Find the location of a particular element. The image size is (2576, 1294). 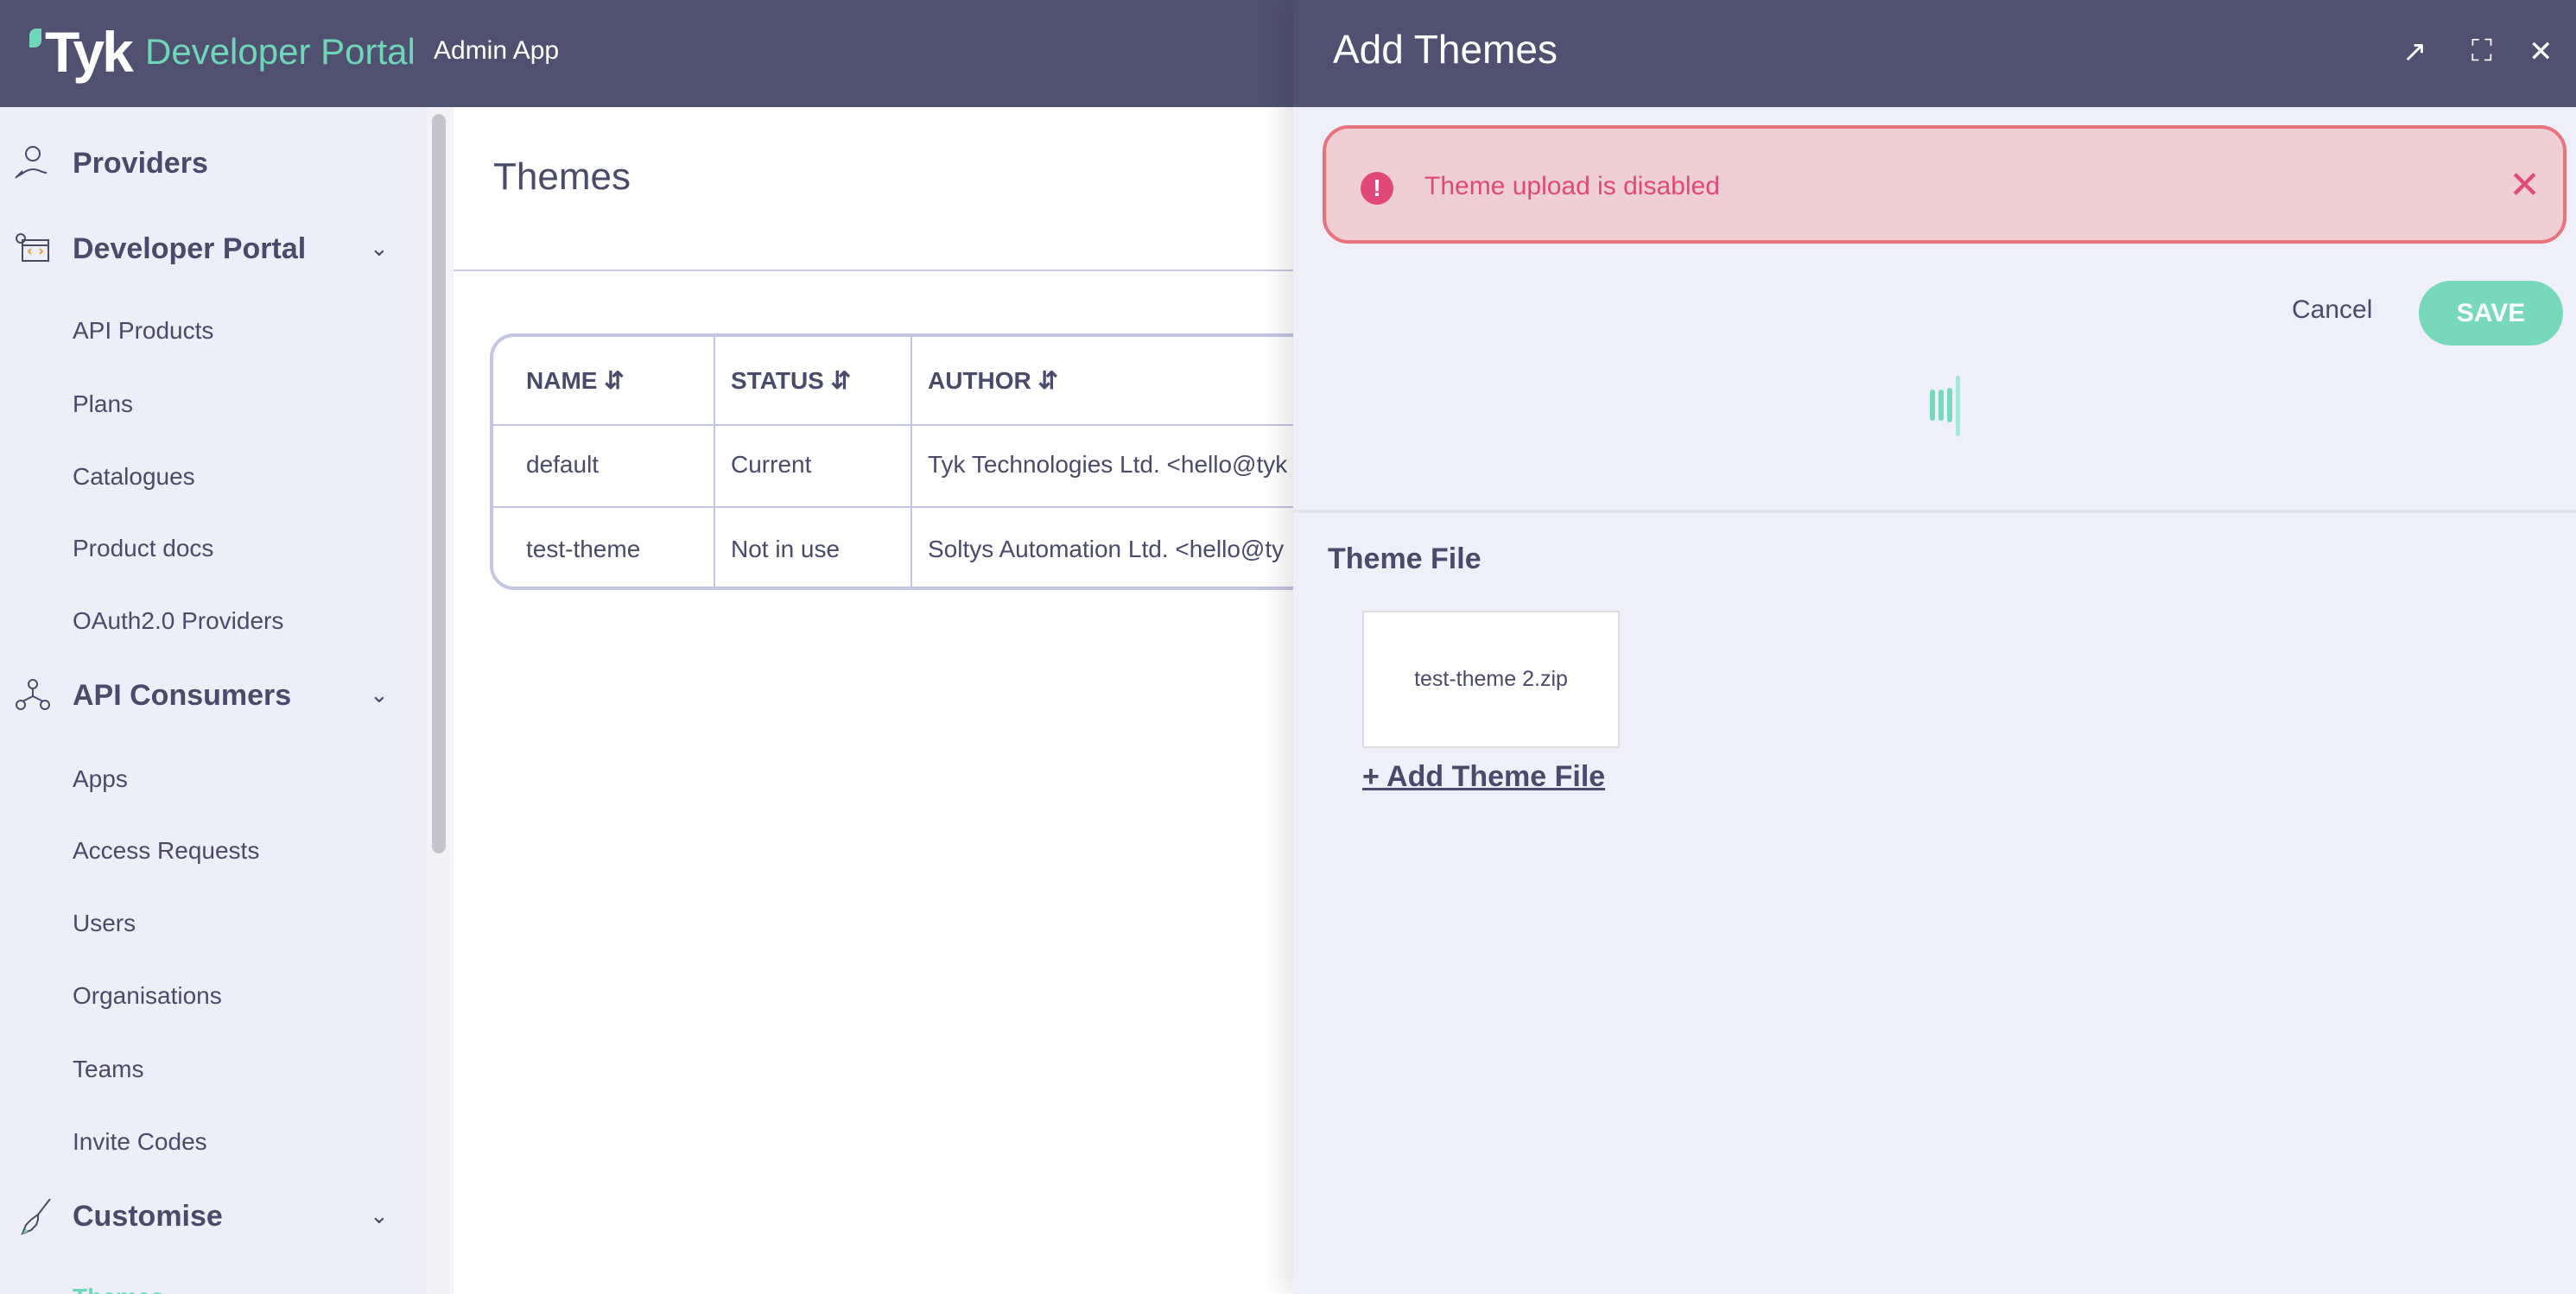

error-alert: ! Theme upload is disabled ✕ is located at coordinates (1944, 184).